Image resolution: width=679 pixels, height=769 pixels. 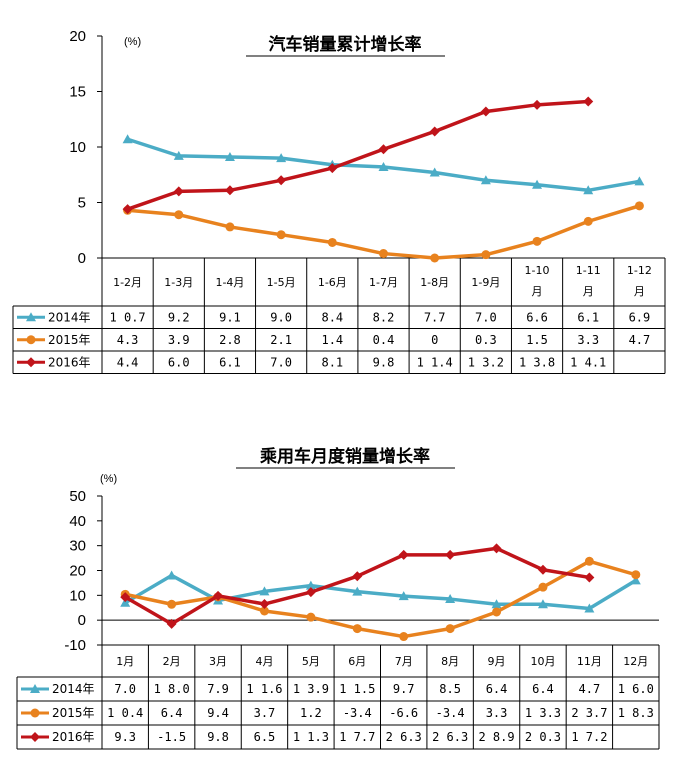 I want to click on category-label: 1-11 月, so click(x=588, y=281).